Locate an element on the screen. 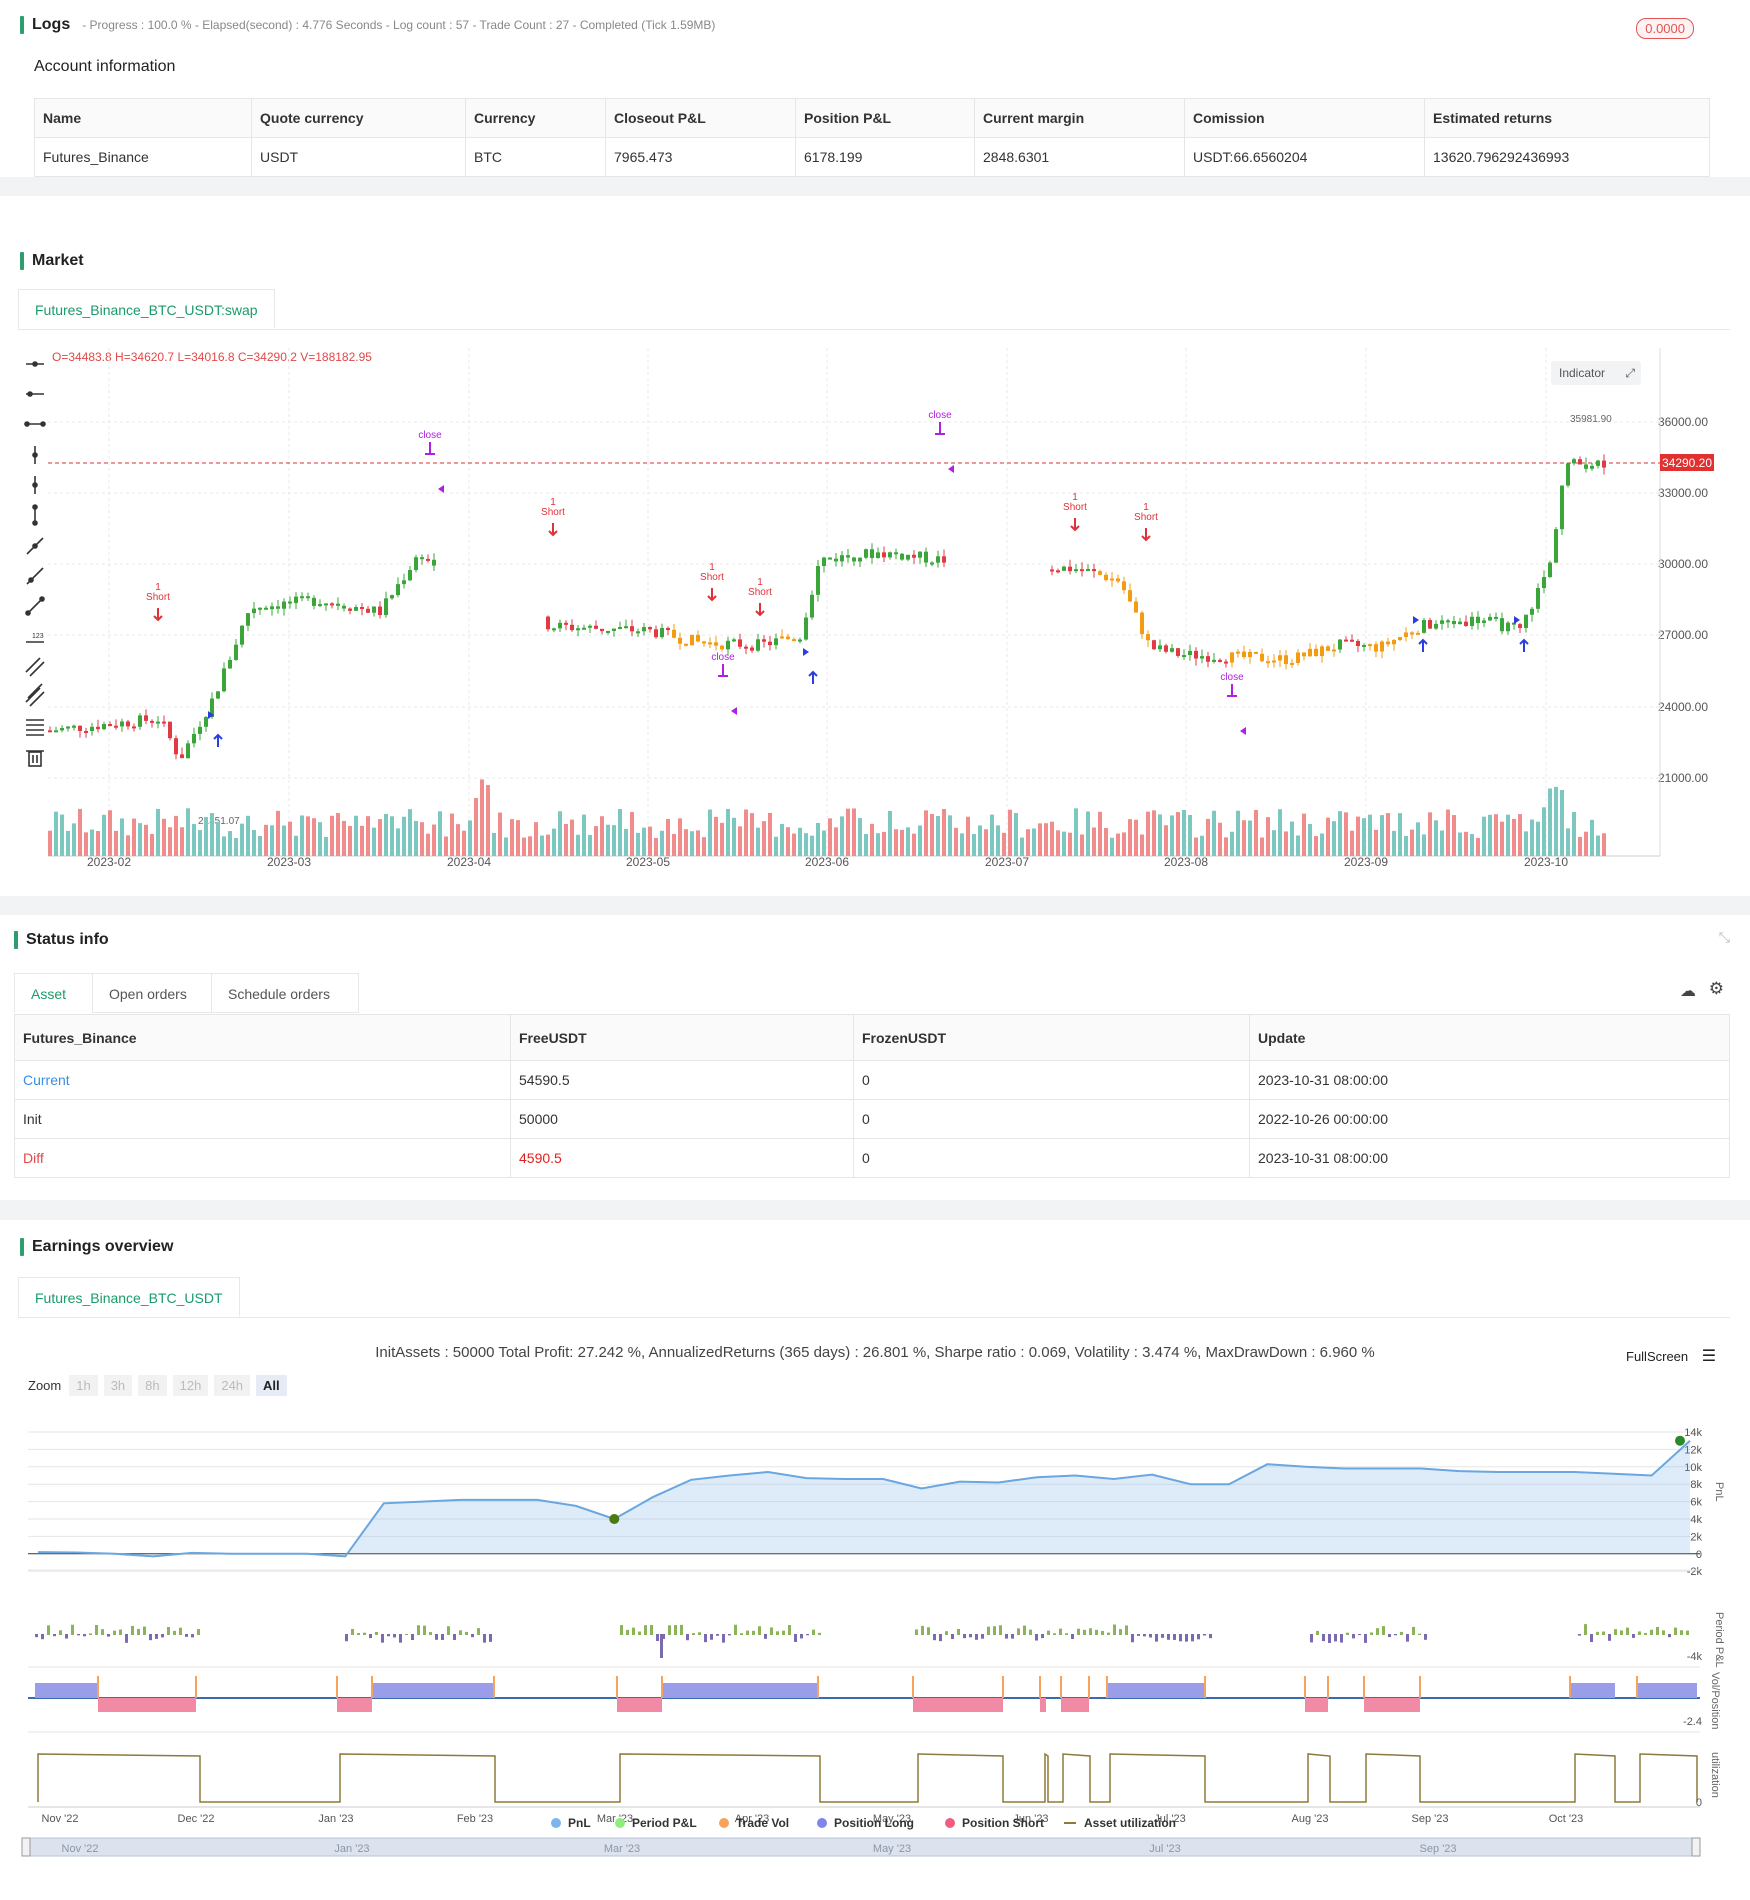 Image resolution: width=1750 pixels, height=1900 pixels. horizontal-line-icon is located at coordinates (35, 364).